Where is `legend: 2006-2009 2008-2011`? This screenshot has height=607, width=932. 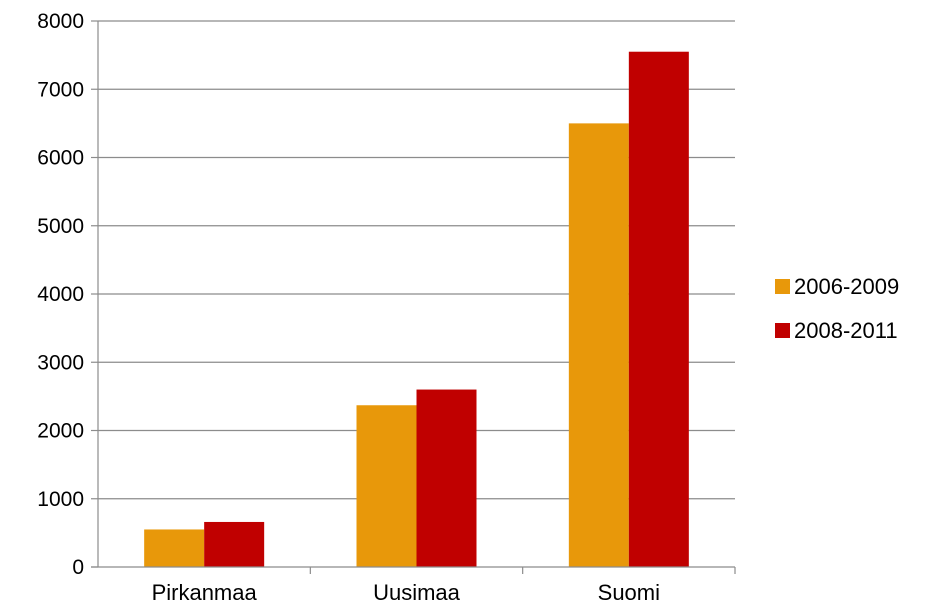 legend: 2006-2009 2008-2011 is located at coordinates (837, 308).